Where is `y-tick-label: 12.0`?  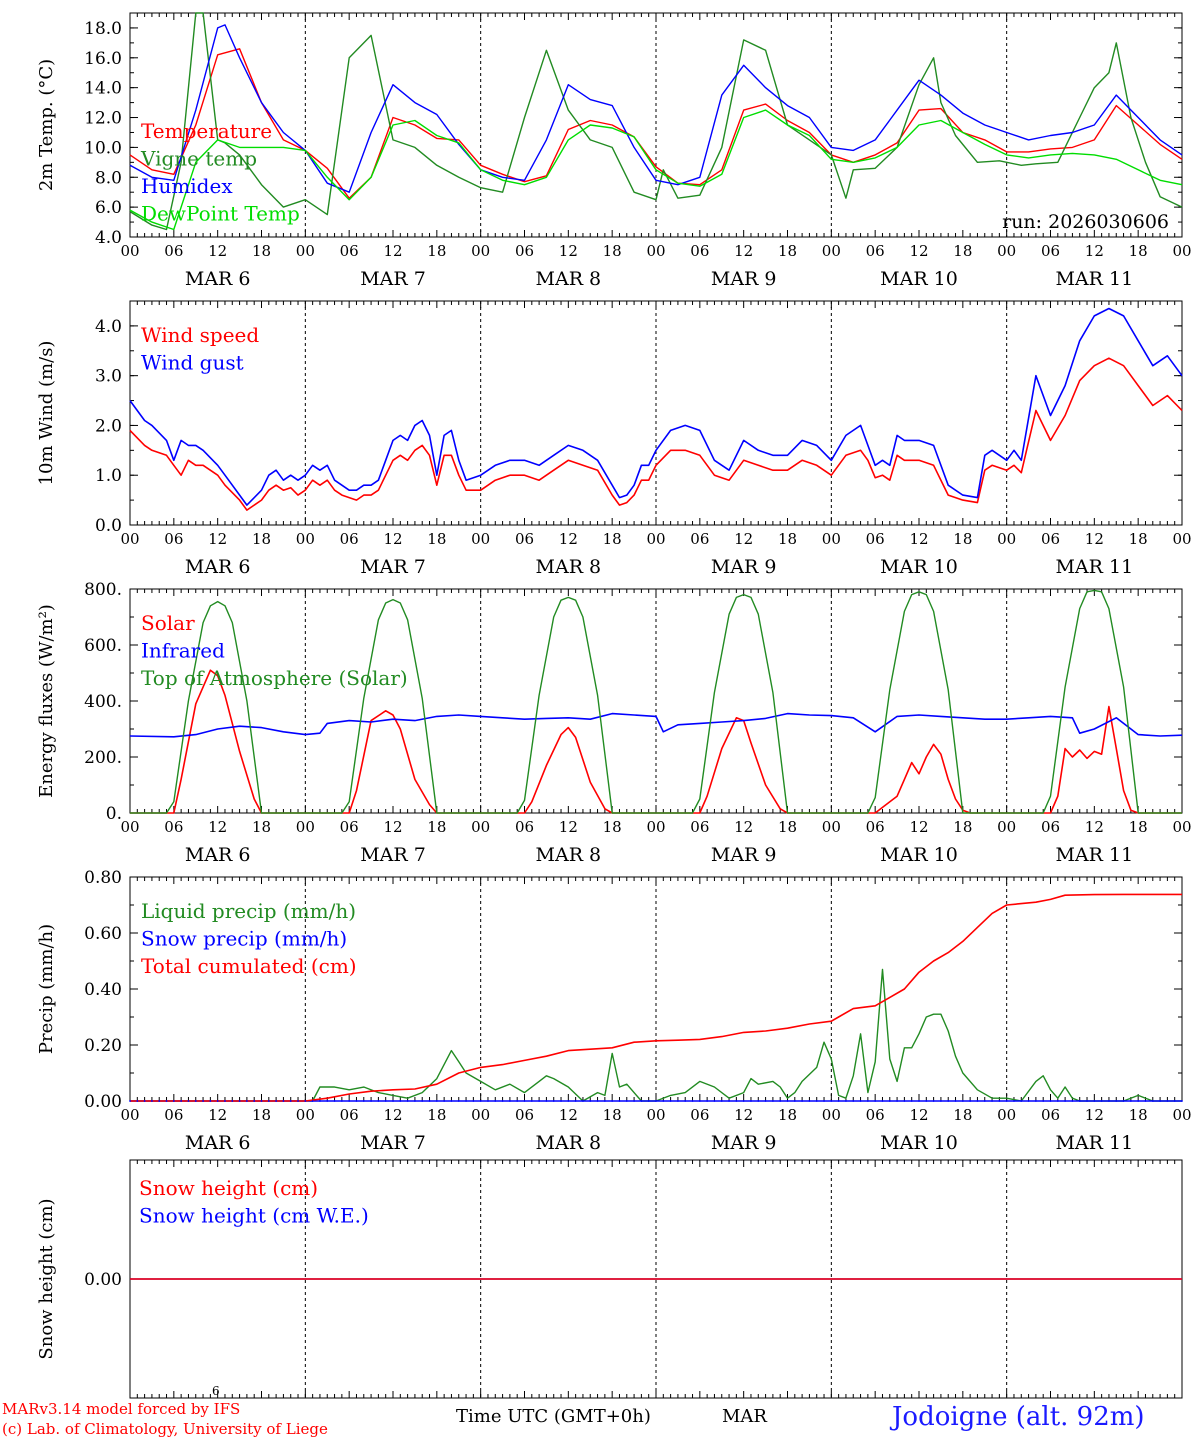
y-tick-label: 12.0 is located at coordinates (103, 119).